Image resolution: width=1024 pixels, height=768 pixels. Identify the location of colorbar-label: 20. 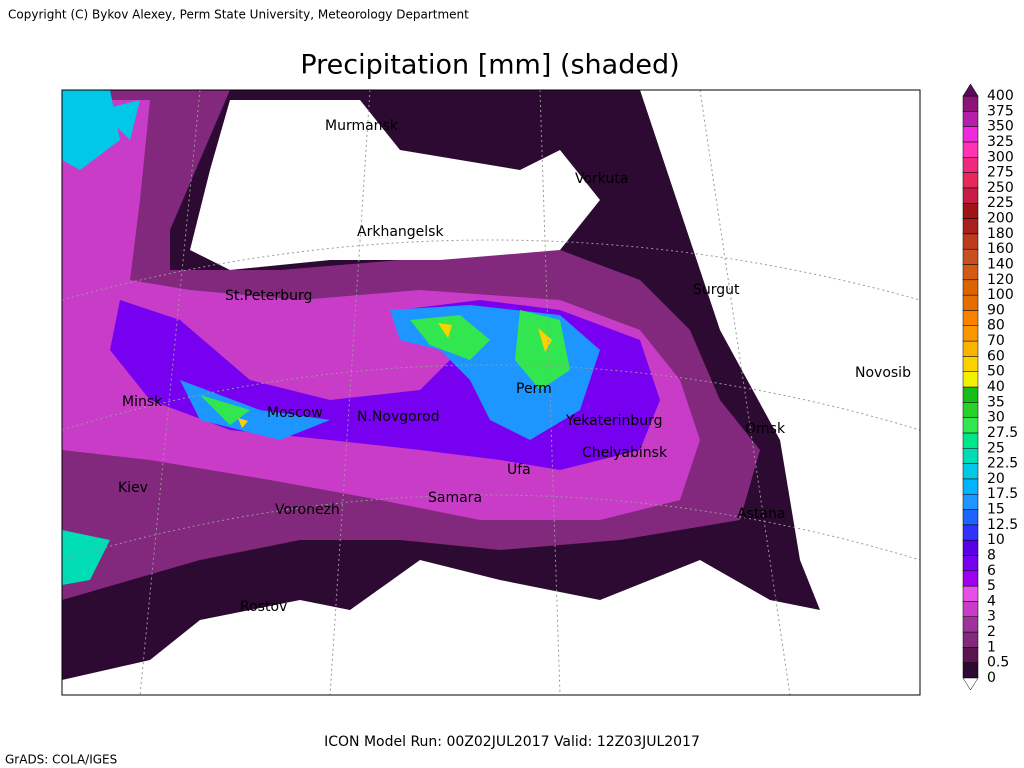
(996, 479).